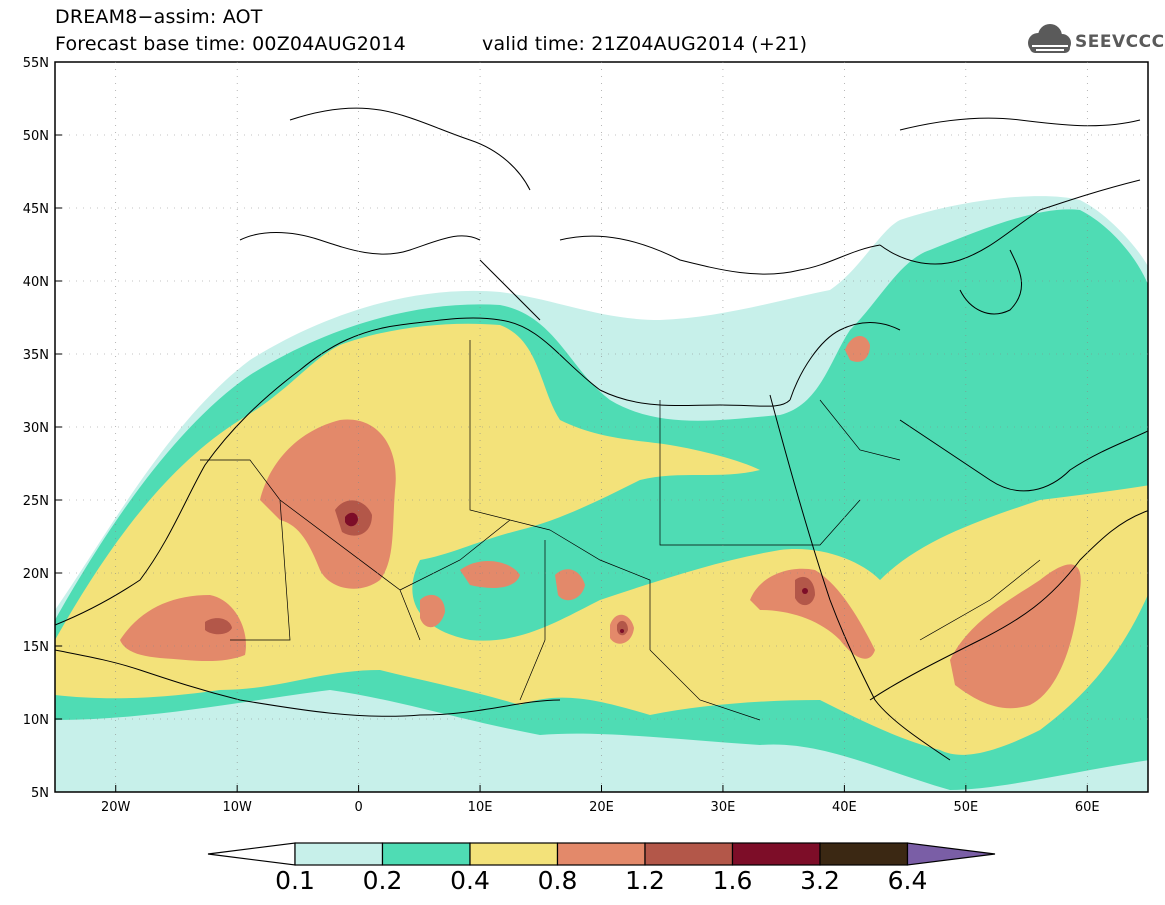  I want to click on colorbar-label: 1.2, so click(645, 880).